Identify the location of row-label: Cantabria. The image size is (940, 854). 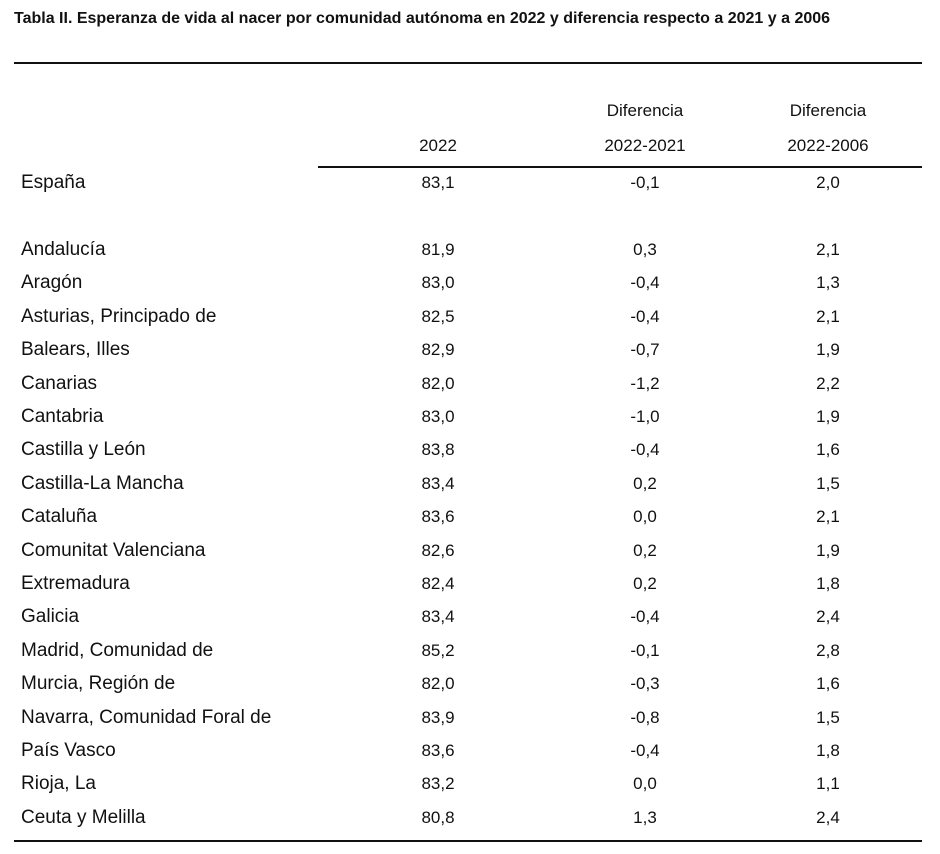
(62, 416).